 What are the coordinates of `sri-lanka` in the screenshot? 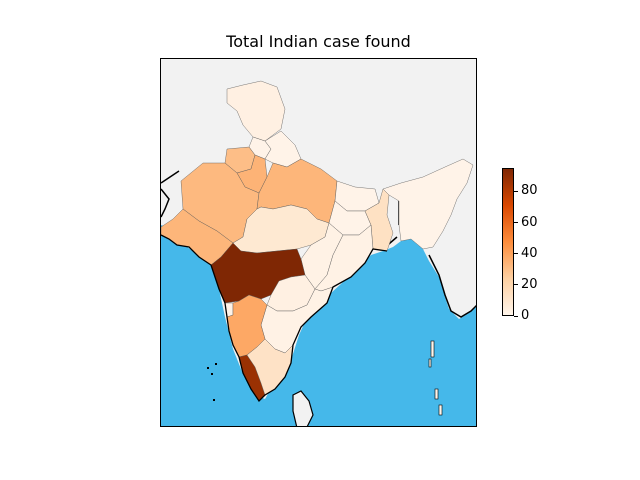 It's located at (303, 408).